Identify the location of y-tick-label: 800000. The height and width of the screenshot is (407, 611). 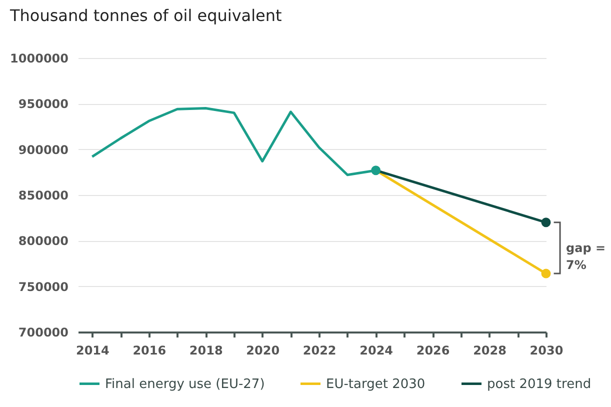
(43, 241).